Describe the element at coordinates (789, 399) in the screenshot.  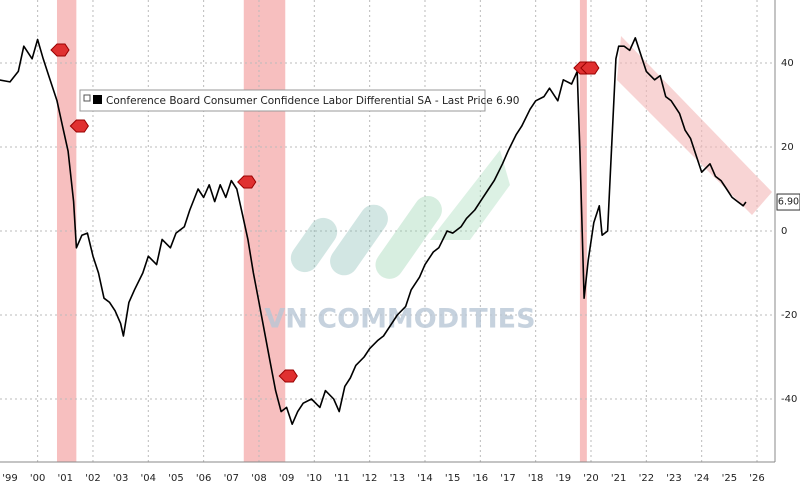
I see `y-tick-label: -40` at that location.